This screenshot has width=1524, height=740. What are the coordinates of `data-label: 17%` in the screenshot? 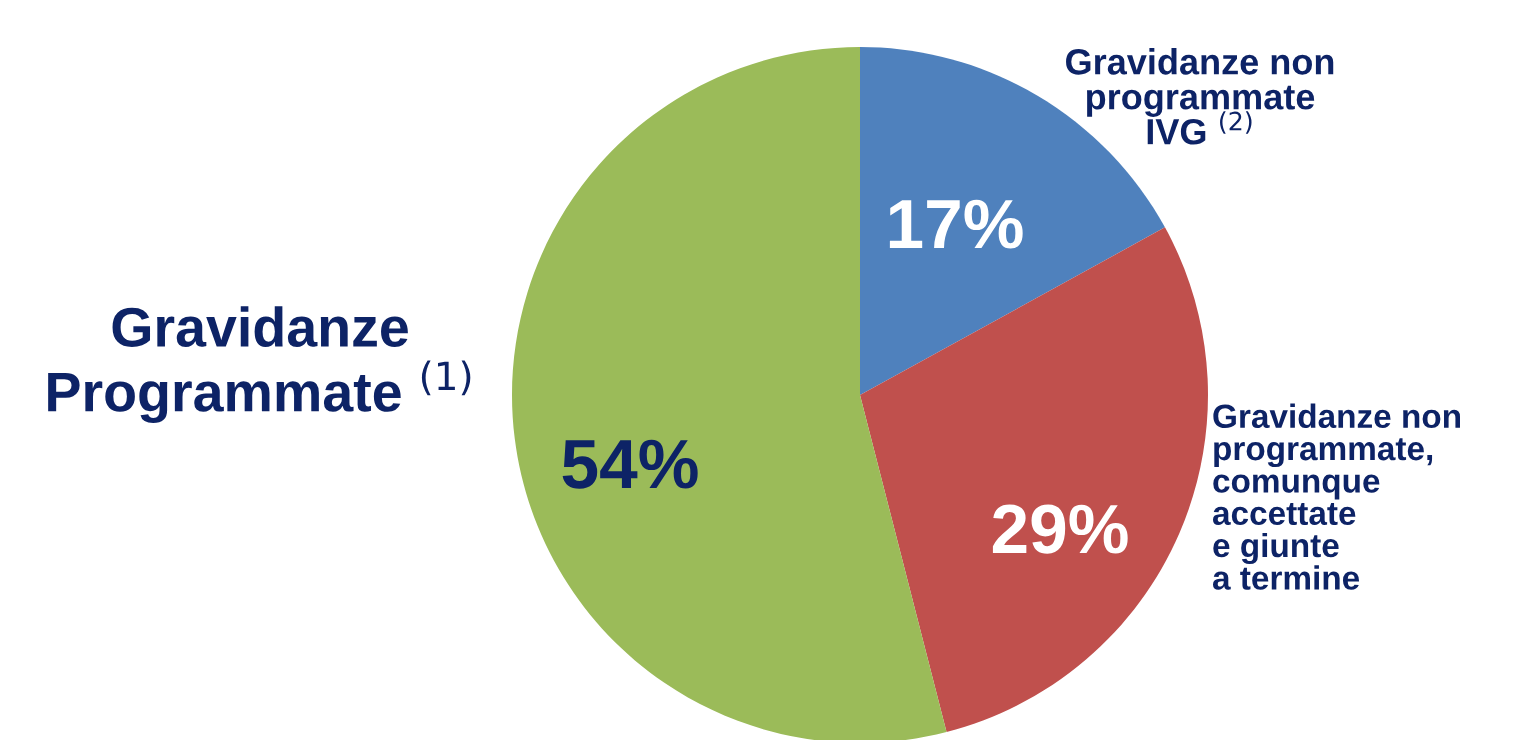 It's located at (956, 224).